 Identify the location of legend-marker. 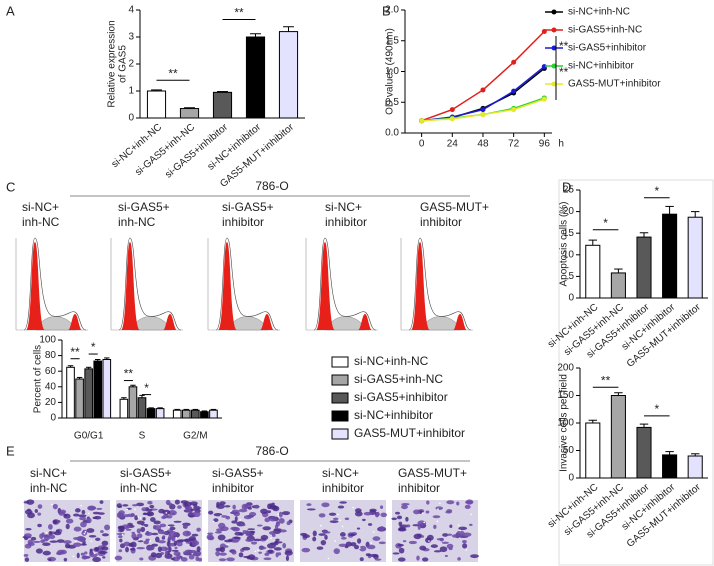
(554, 48).